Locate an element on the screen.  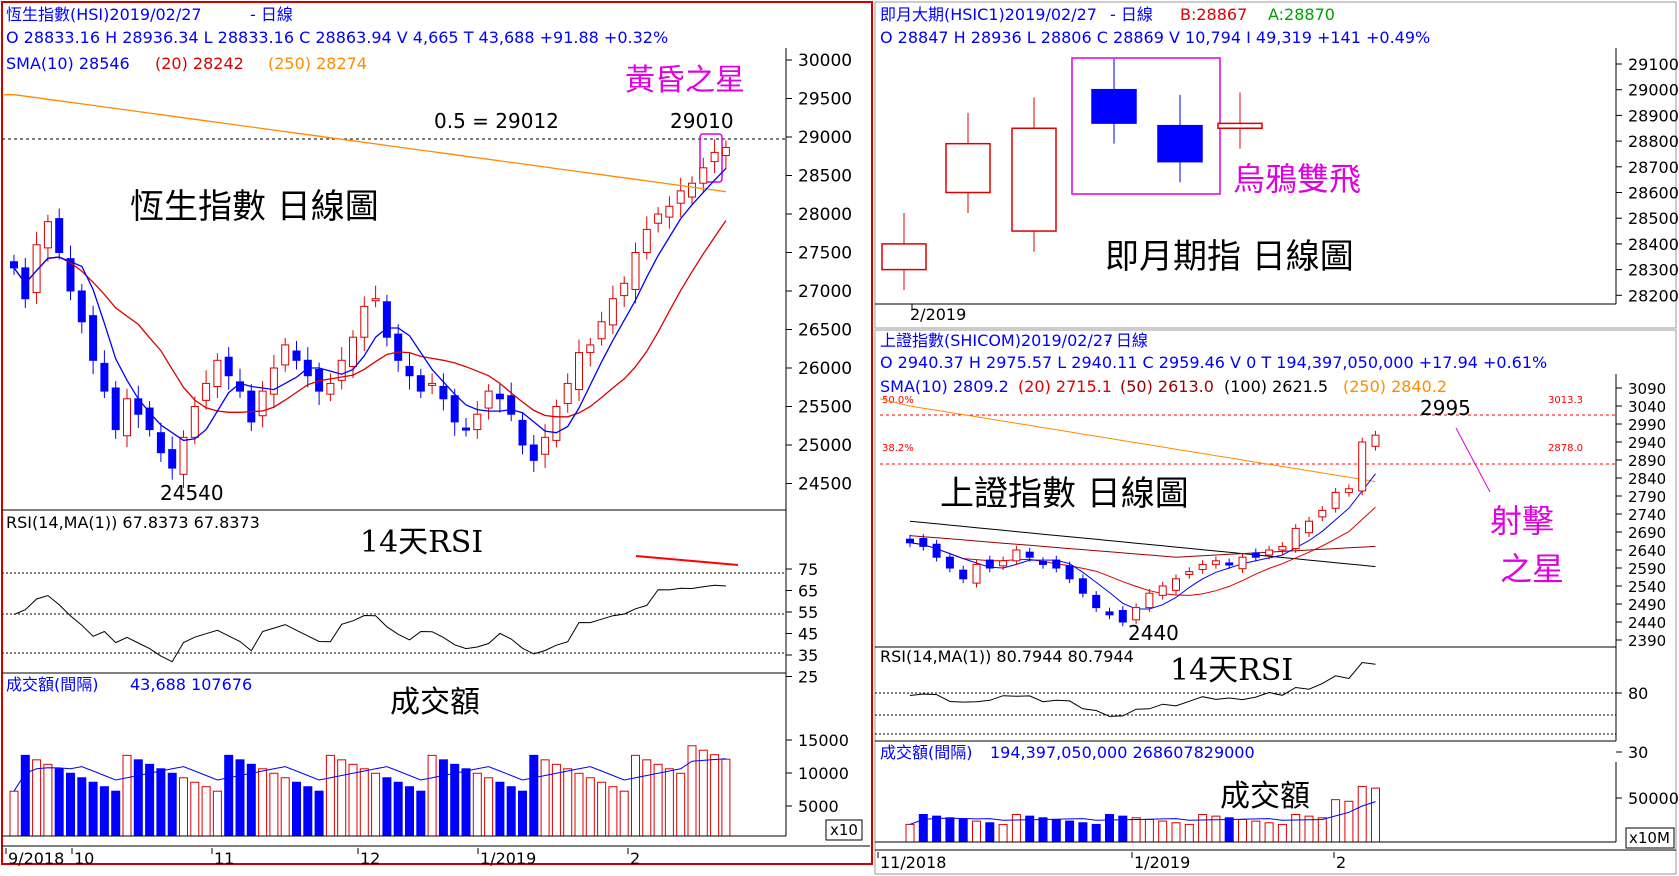
hsi-vol-values: 43,688 107676 is located at coordinates (191, 684).